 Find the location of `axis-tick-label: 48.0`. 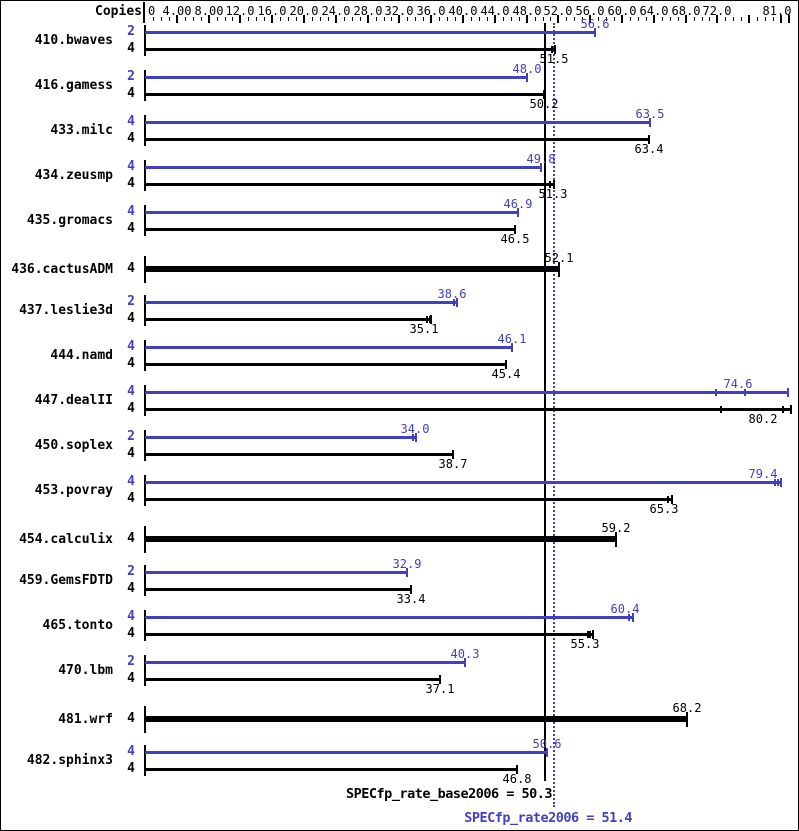

axis-tick-label: 48.0 is located at coordinates (527, 11).